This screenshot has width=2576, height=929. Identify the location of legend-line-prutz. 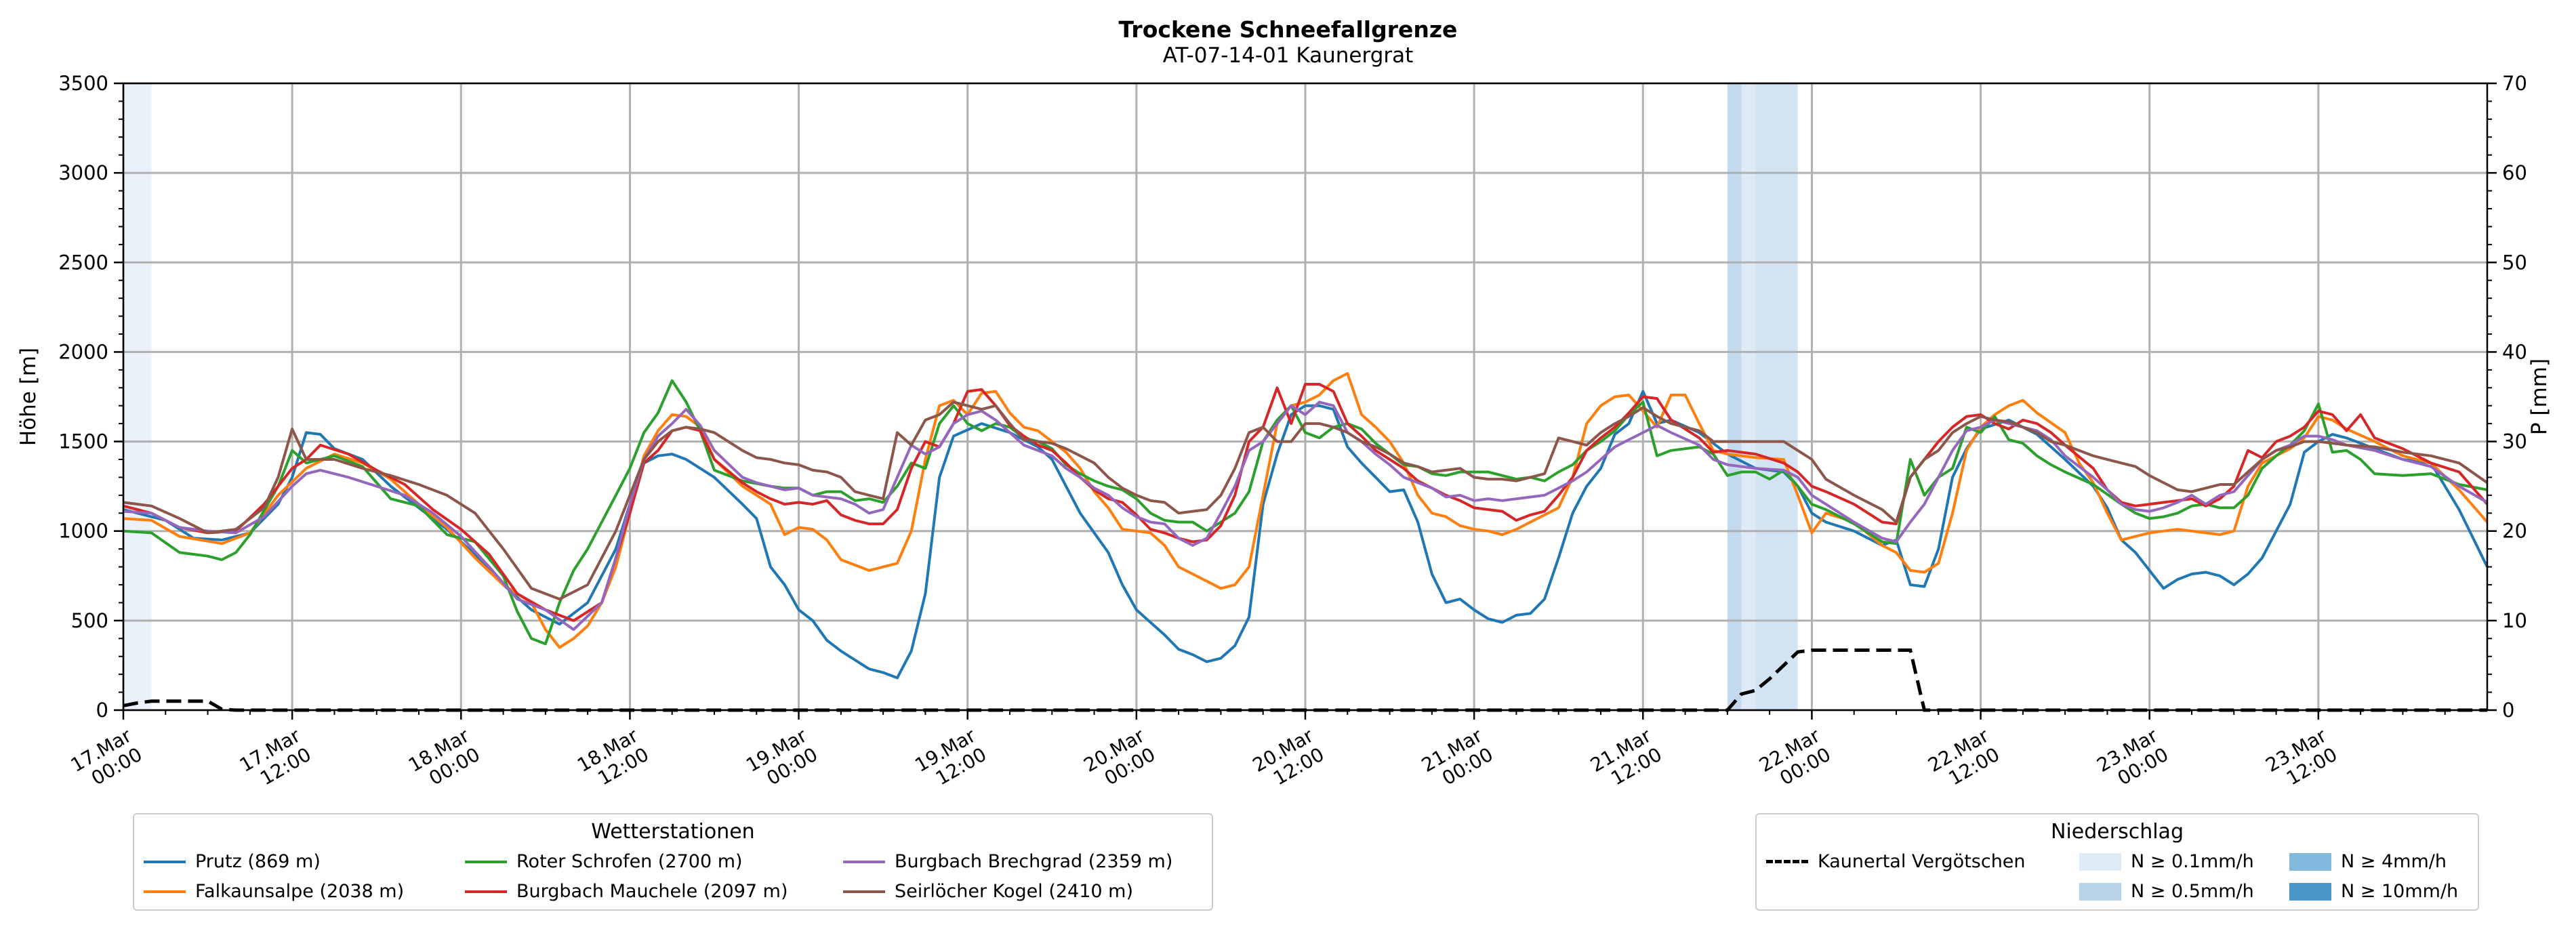
(165, 862).